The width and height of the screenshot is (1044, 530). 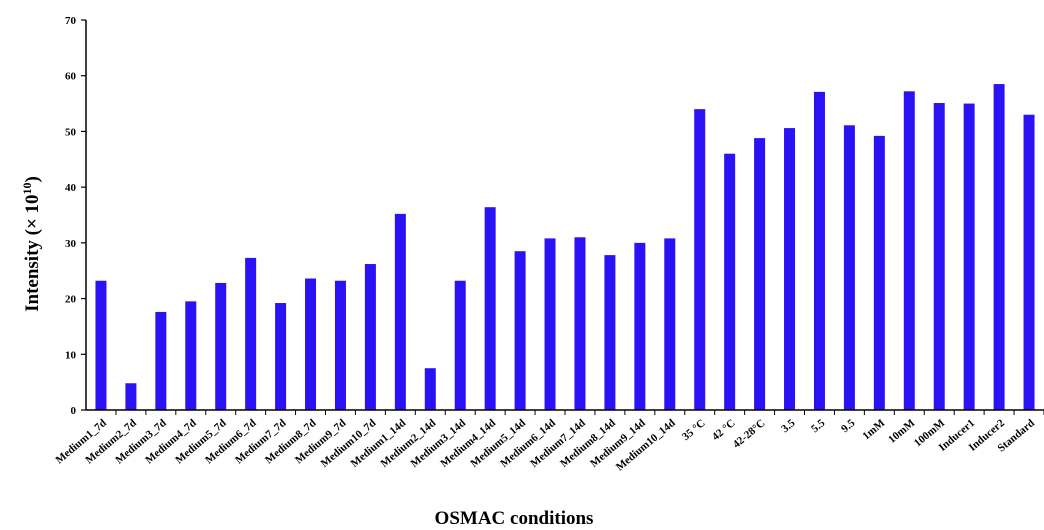 I want to click on x-tick-label: 42-28°C, so click(x=749, y=434).